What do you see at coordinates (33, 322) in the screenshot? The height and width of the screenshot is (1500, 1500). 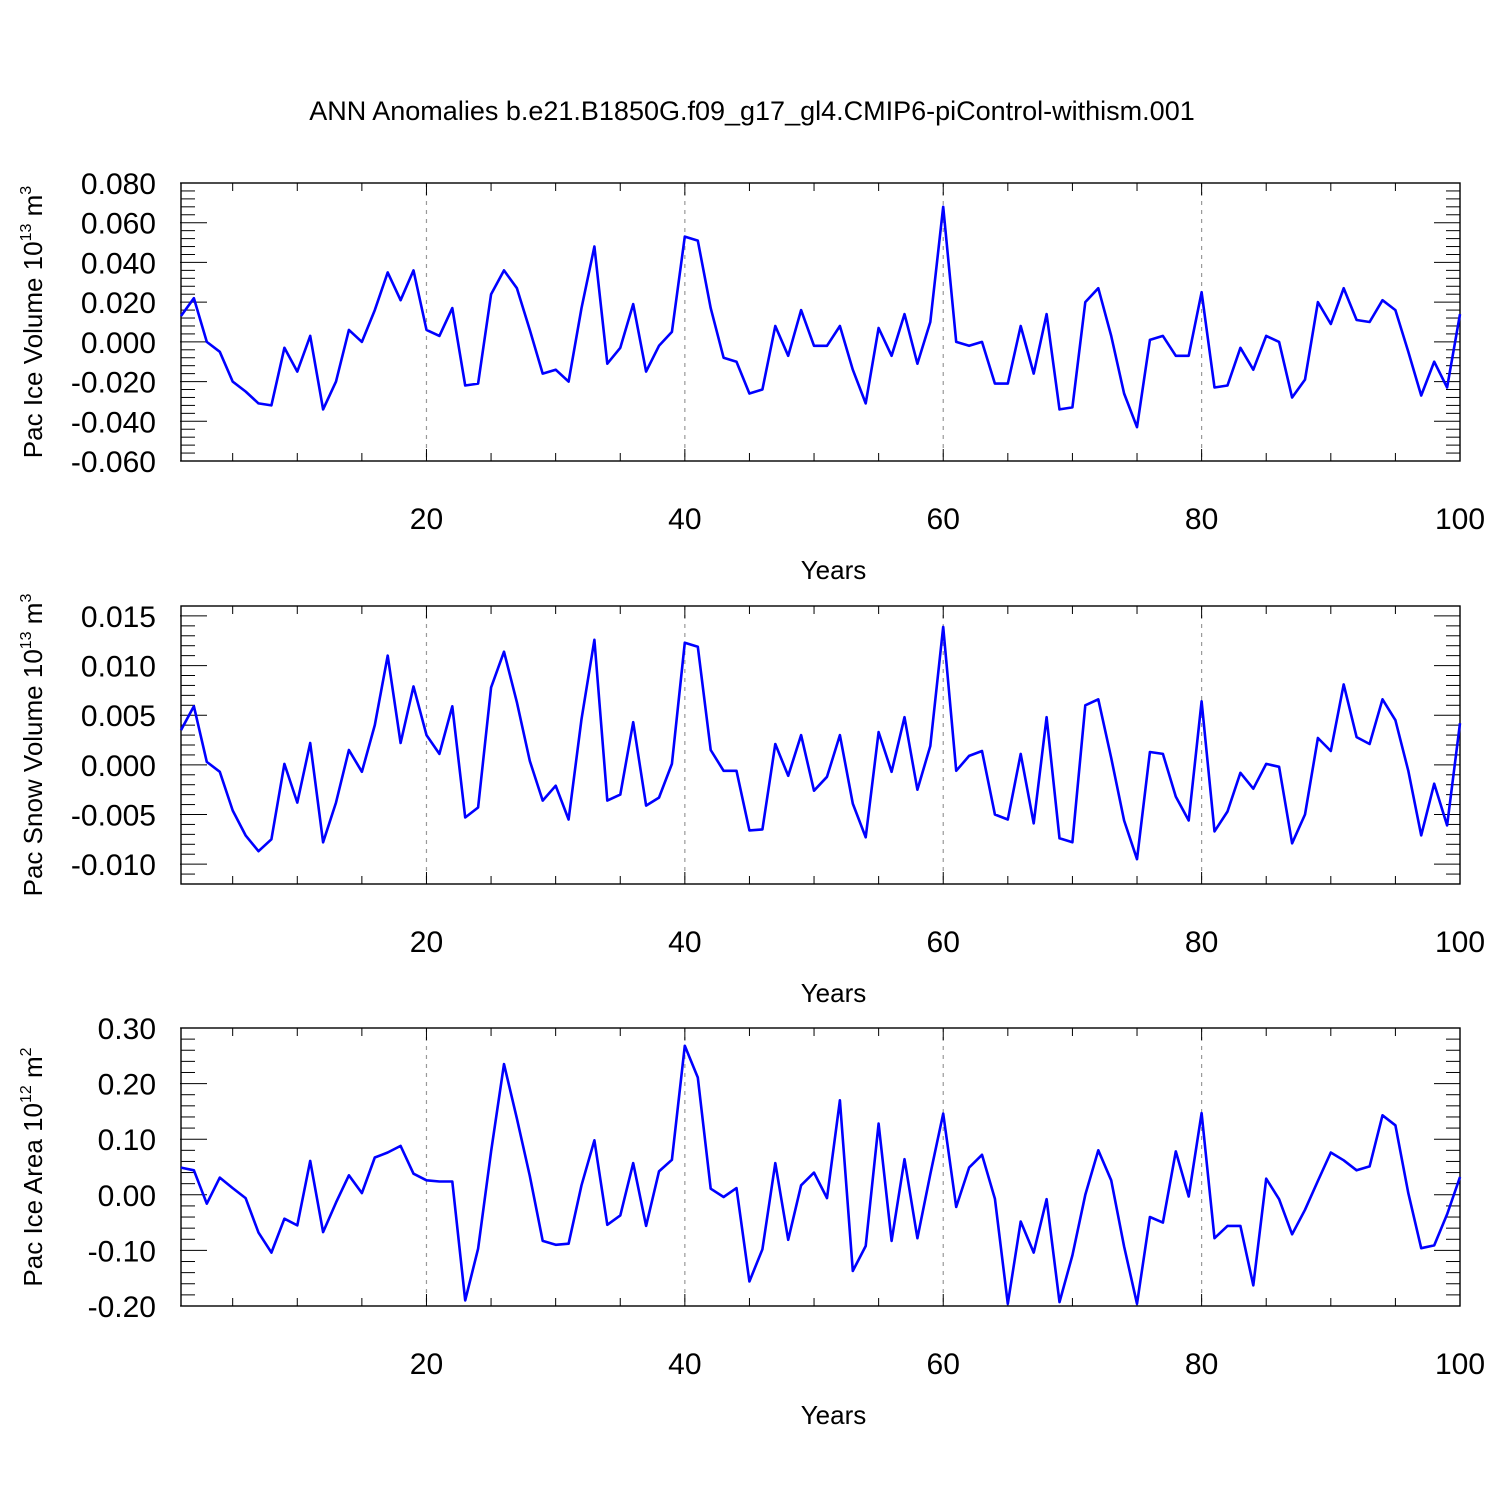 I see `y-axis-title: Pac Ice Volume 1013 m3` at bounding box center [33, 322].